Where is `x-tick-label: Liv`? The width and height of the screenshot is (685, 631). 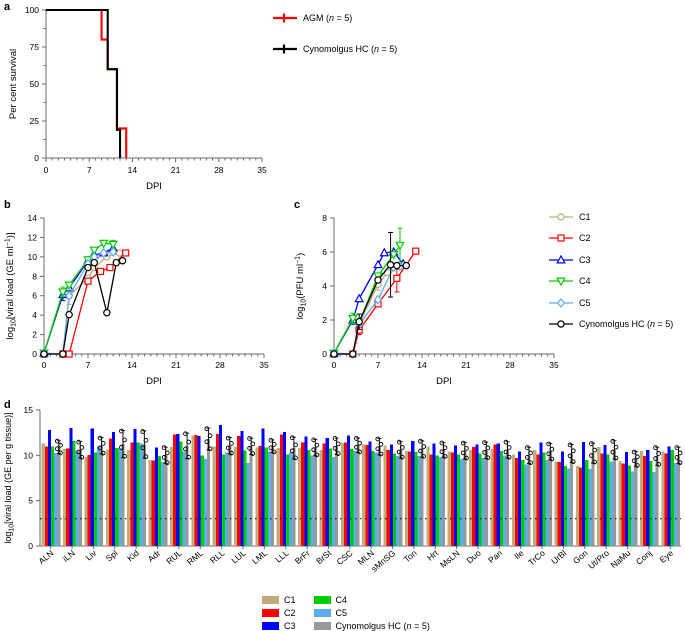 x-tick-label: Liv is located at coordinates (90, 554).